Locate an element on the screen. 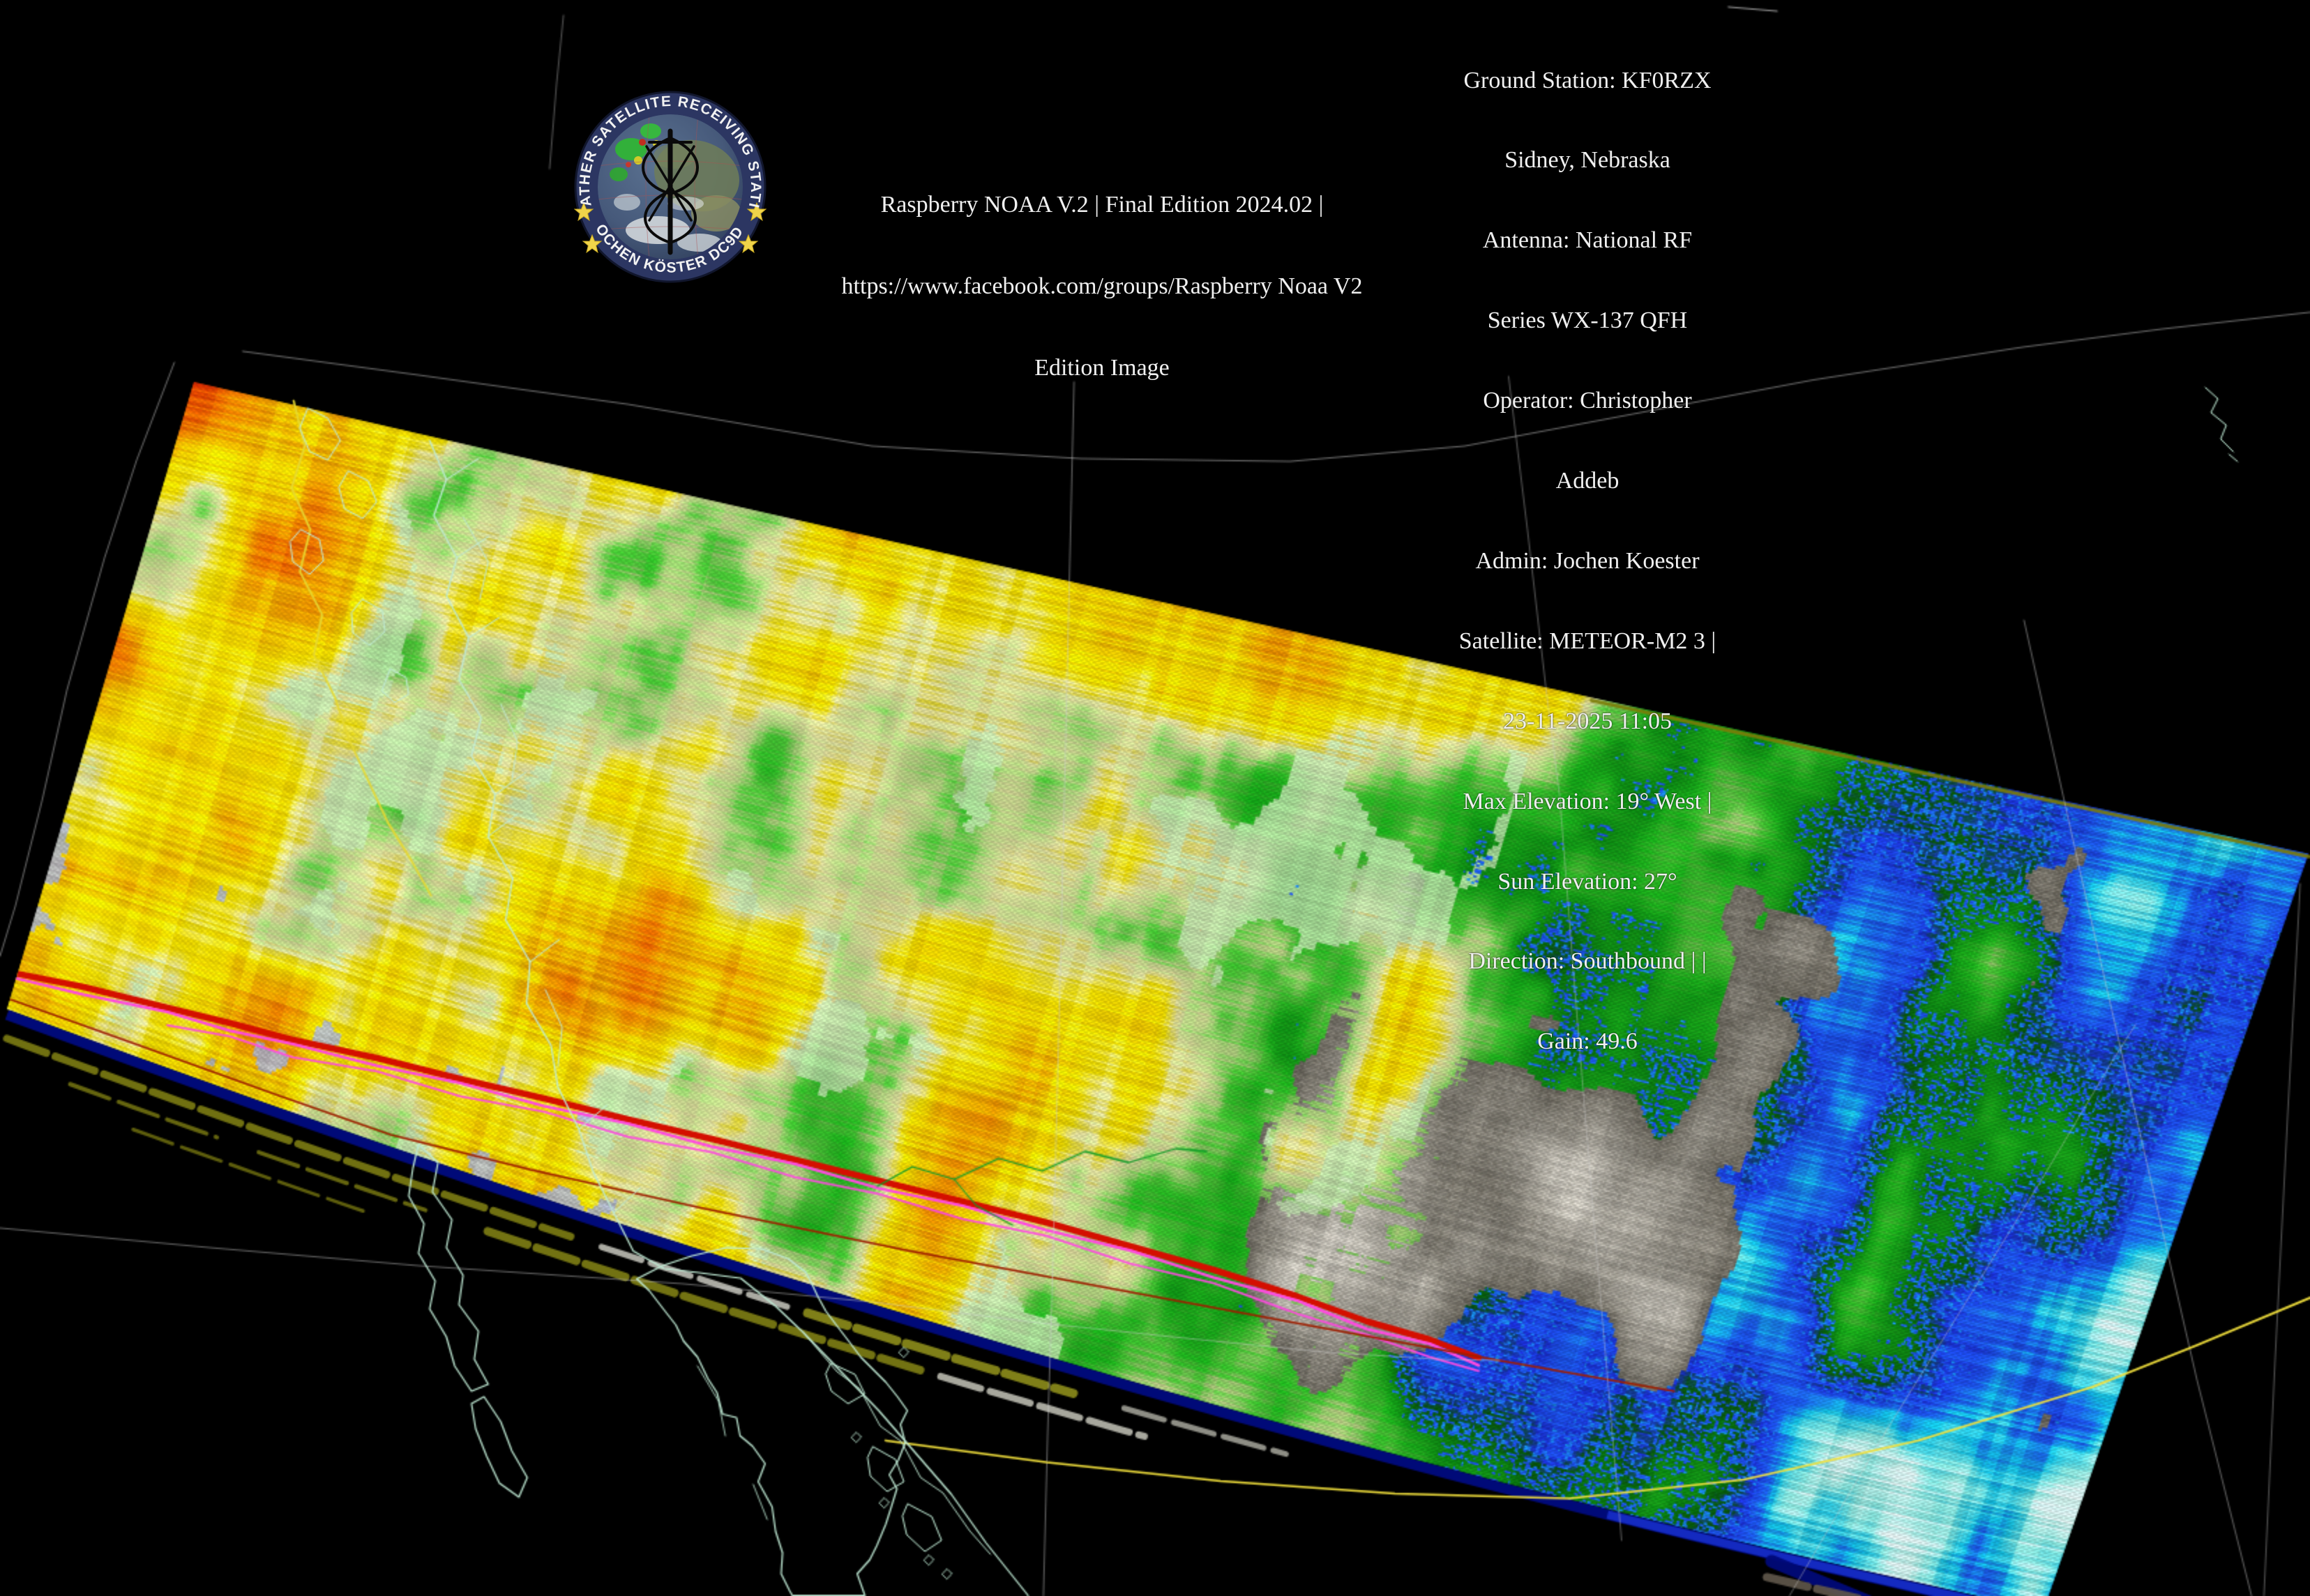 Image resolution: width=2310 pixels, height=1596 pixels. qfh-antenna-icon is located at coordinates (670, 191).